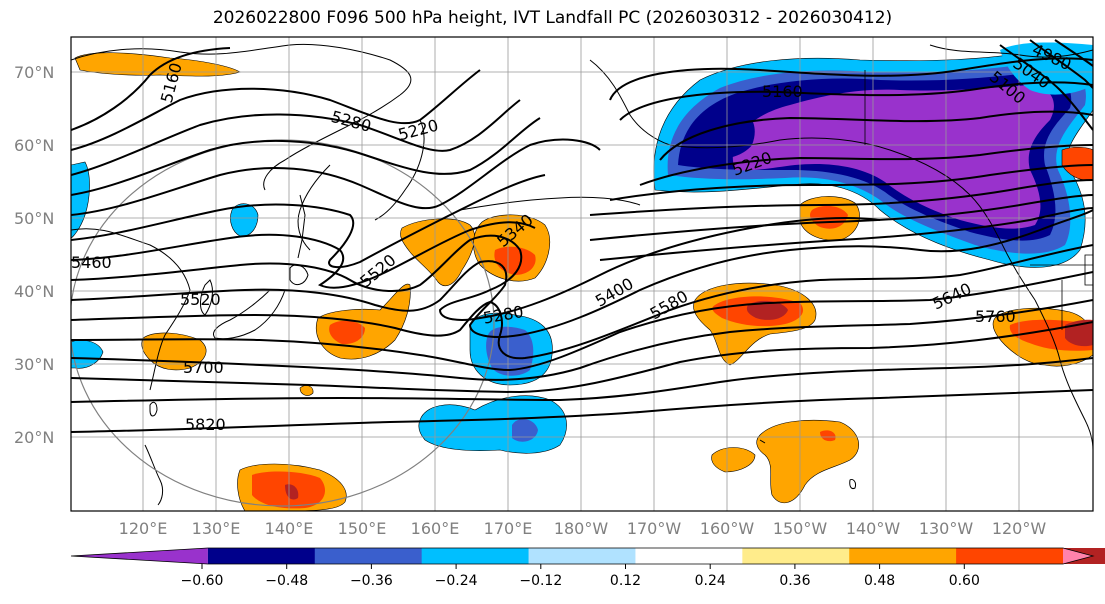 The image size is (1105, 604). What do you see at coordinates (203, 367) in the screenshot?
I see `contour-label: 5700` at bounding box center [203, 367].